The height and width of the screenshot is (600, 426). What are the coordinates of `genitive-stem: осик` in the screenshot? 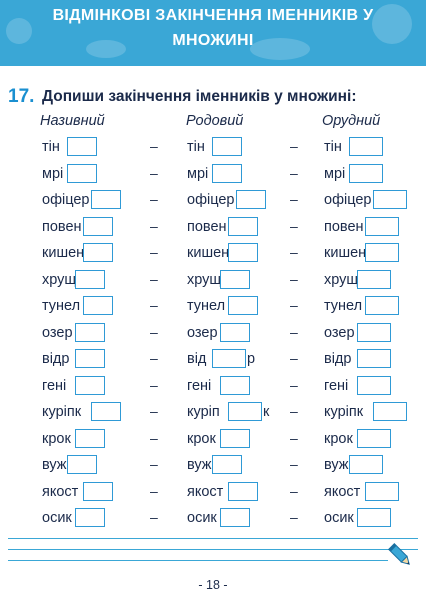 It's located at (202, 518).